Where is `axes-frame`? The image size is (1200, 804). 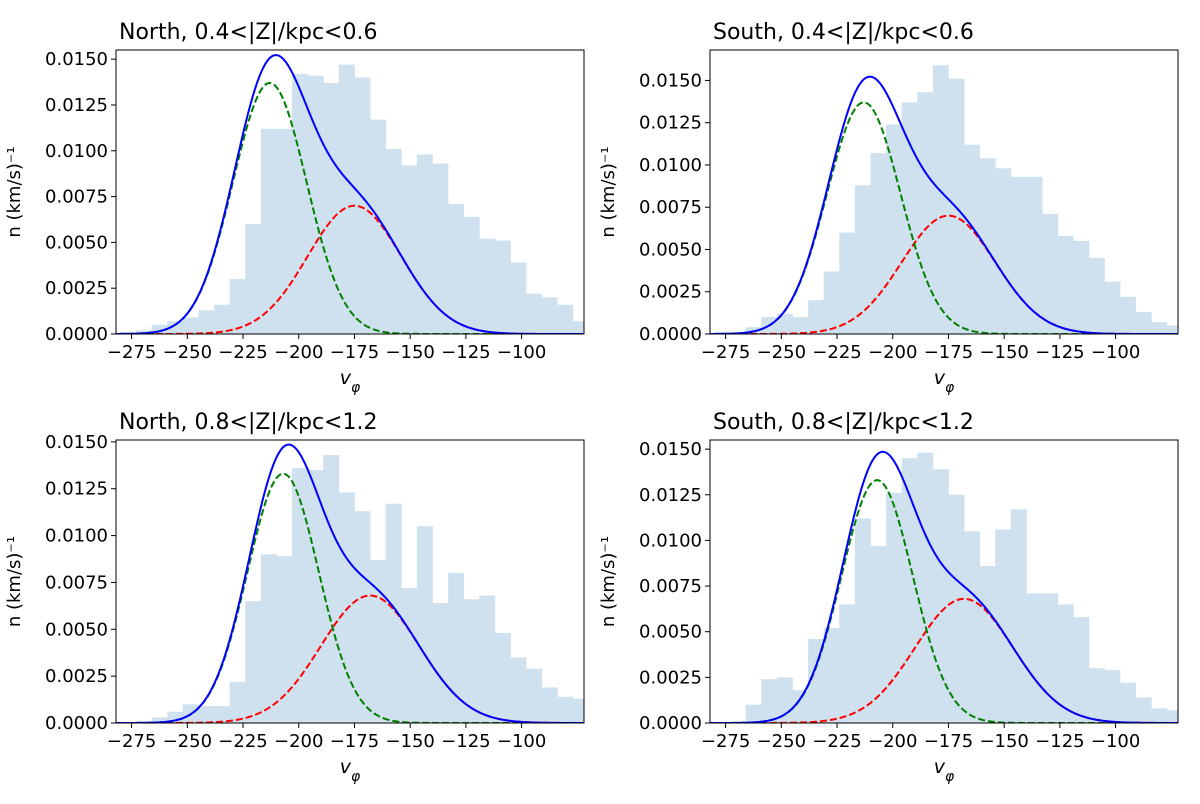
axes-frame is located at coordinates (350, 581).